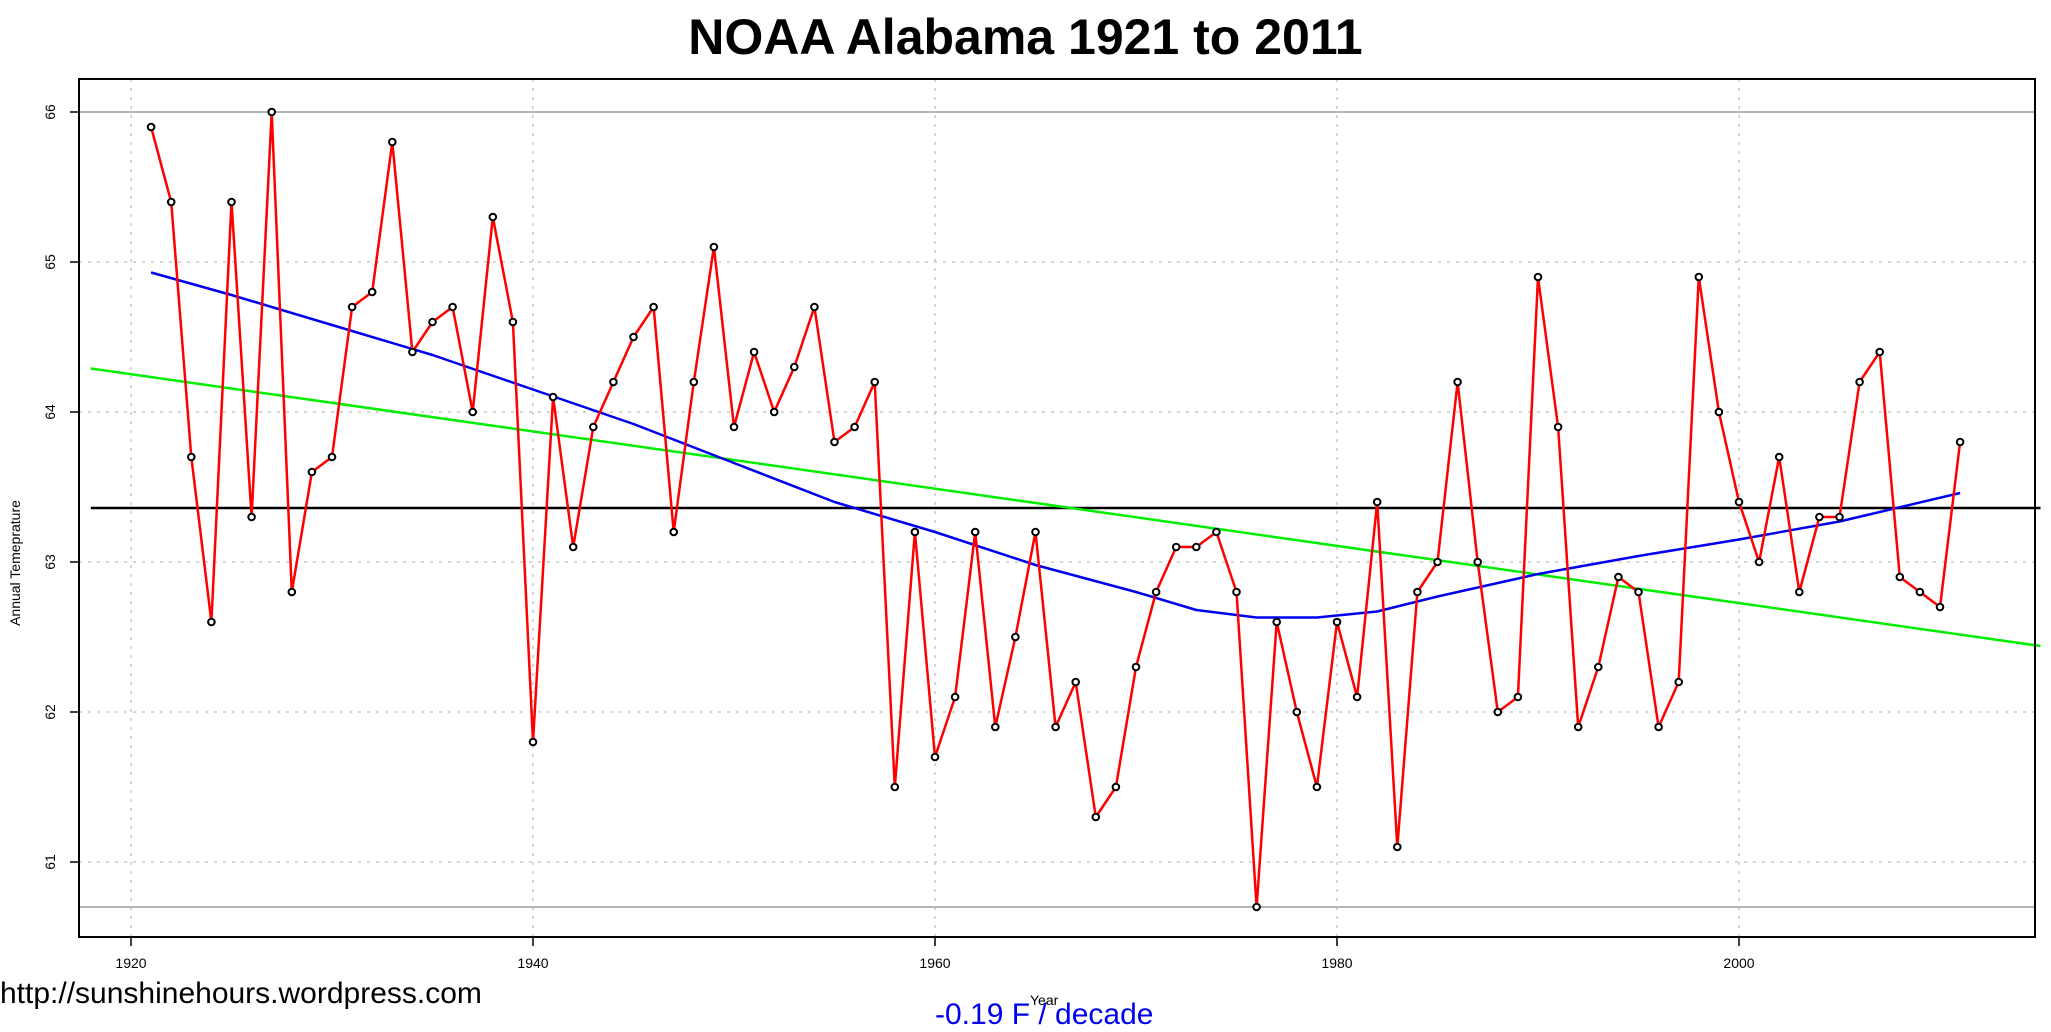 Image resolution: width=2051 pixels, height=1032 pixels. What do you see at coordinates (1044, 1000) in the screenshot?
I see `x-axis-label: Year` at bounding box center [1044, 1000].